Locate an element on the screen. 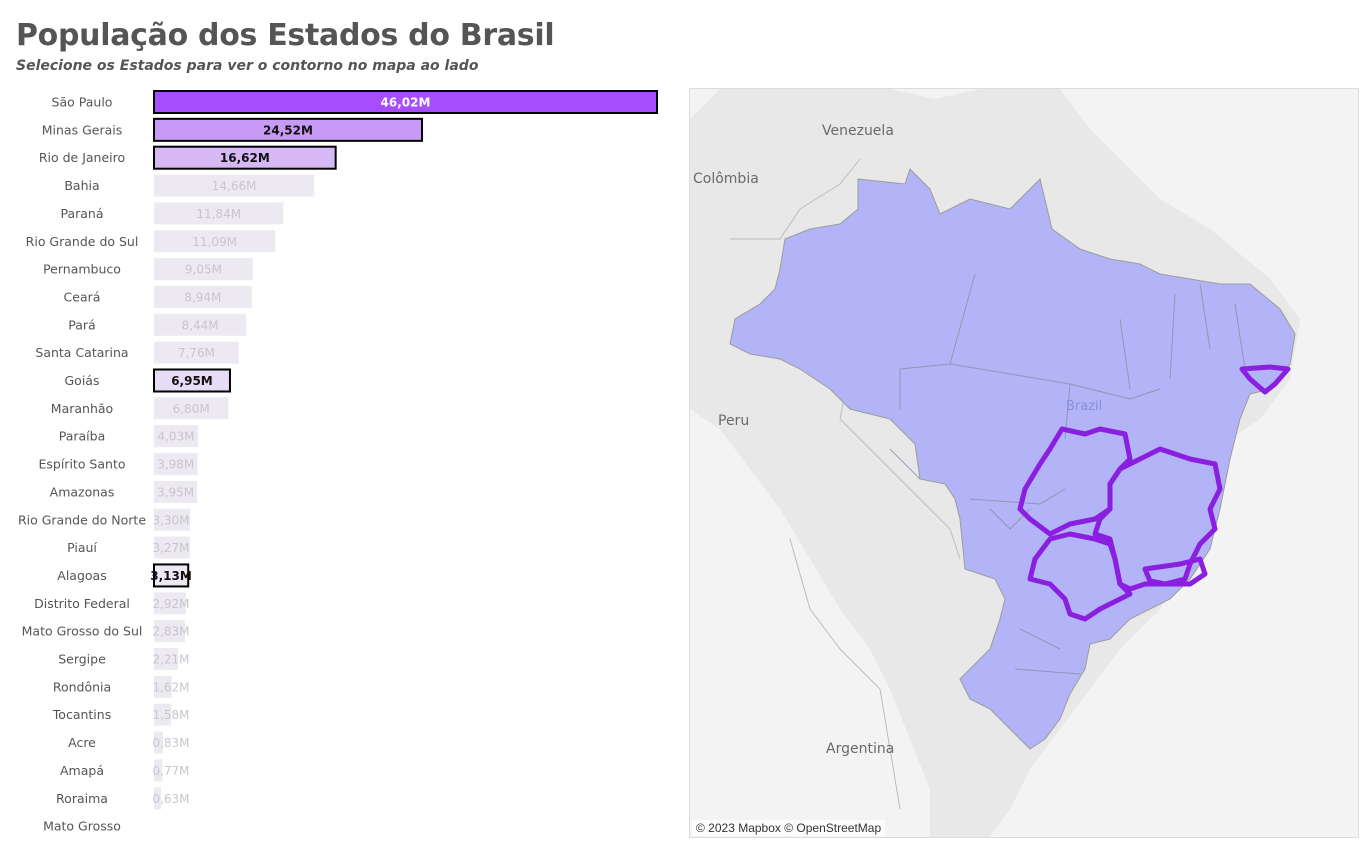  category-label: Pará is located at coordinates (81, 324).